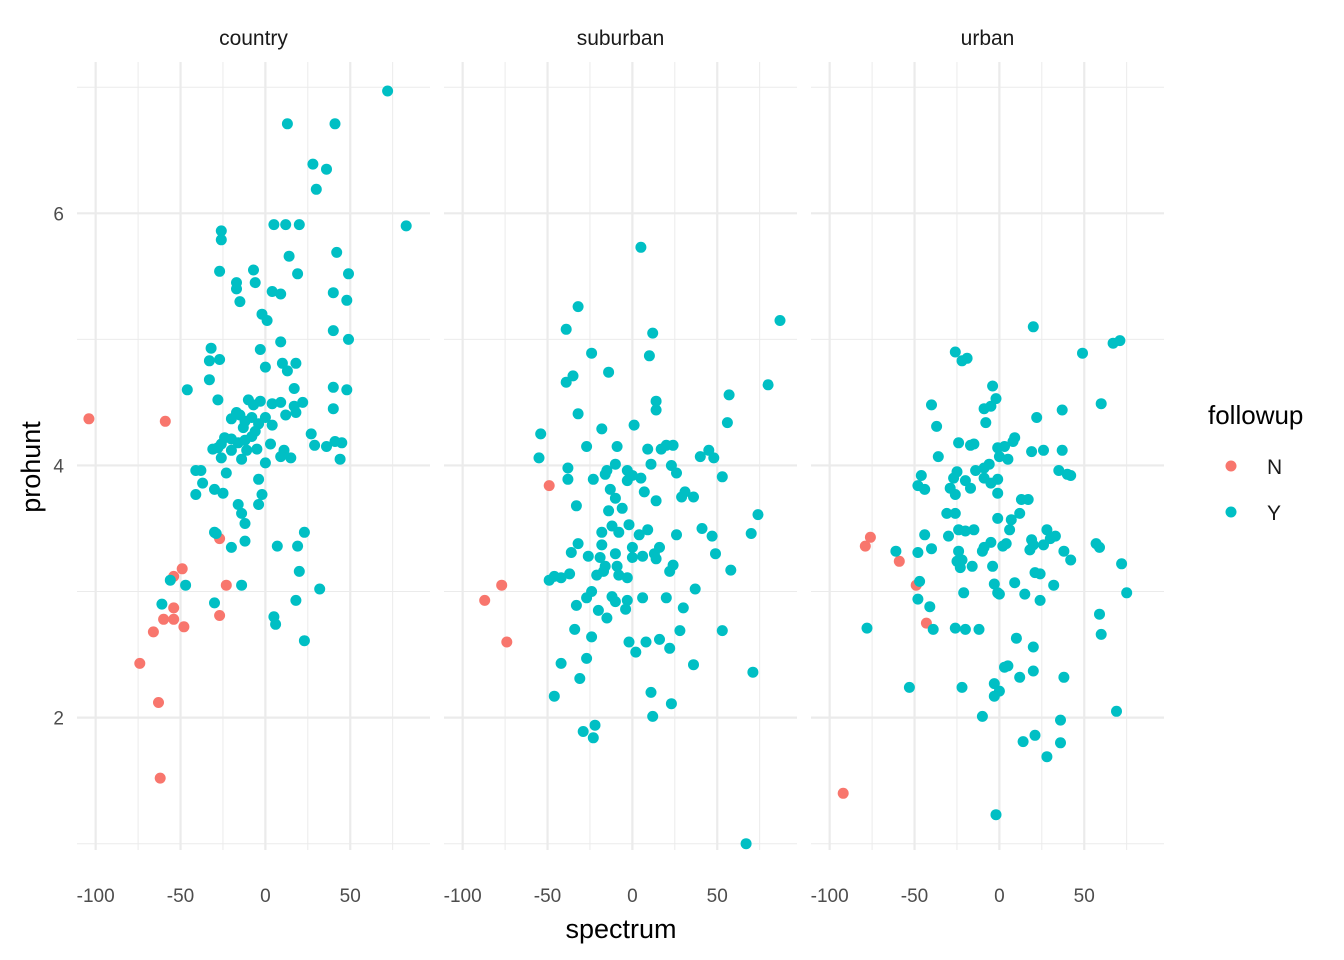 This screenshot has width=1344, height=960. I want to click on x-axis-title: spectrum, so click(620, 929).